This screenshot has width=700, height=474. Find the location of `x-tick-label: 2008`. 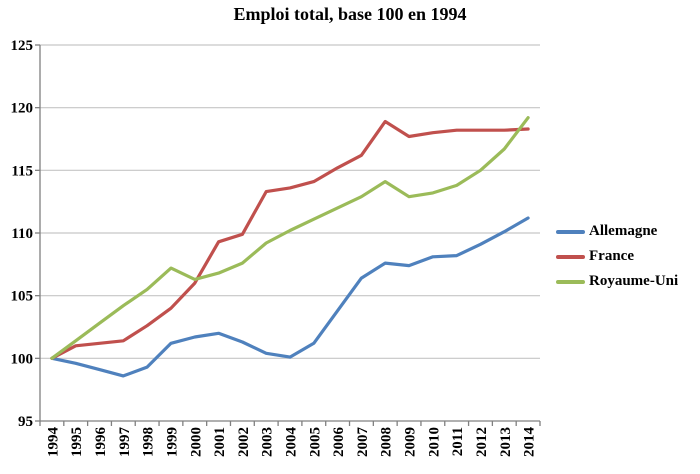

x-tick-label: 2008 is located at coordinates (387, 442).